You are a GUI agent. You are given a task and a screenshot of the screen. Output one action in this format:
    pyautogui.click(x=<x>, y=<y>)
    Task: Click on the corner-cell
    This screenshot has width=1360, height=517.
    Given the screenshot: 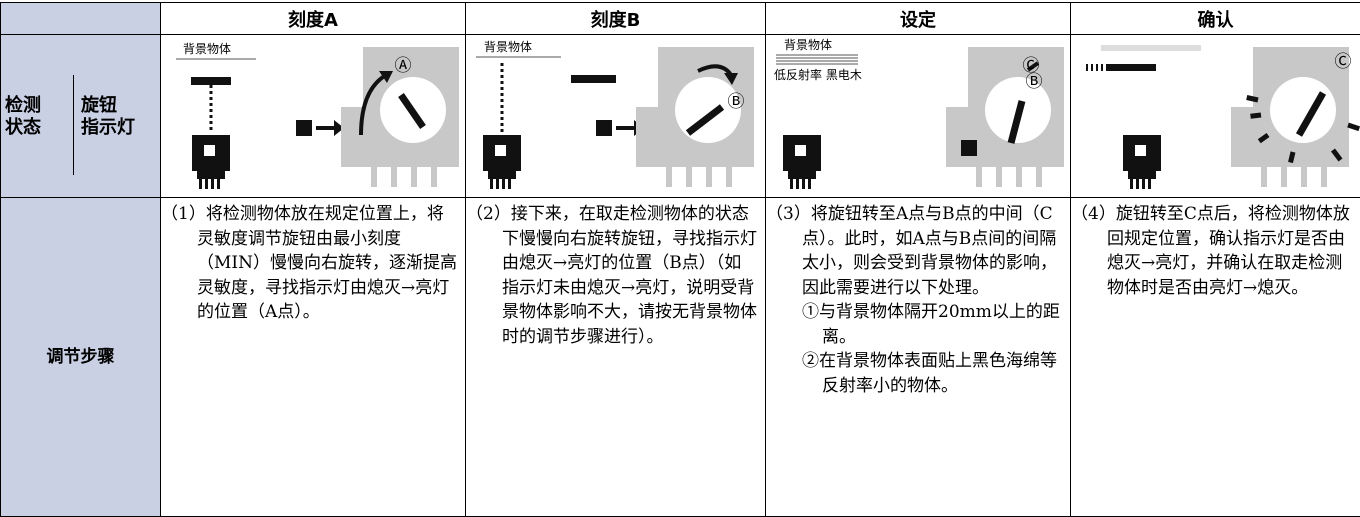 What is the action you would take?
    pyautogui.click(x=81, y=19)
    